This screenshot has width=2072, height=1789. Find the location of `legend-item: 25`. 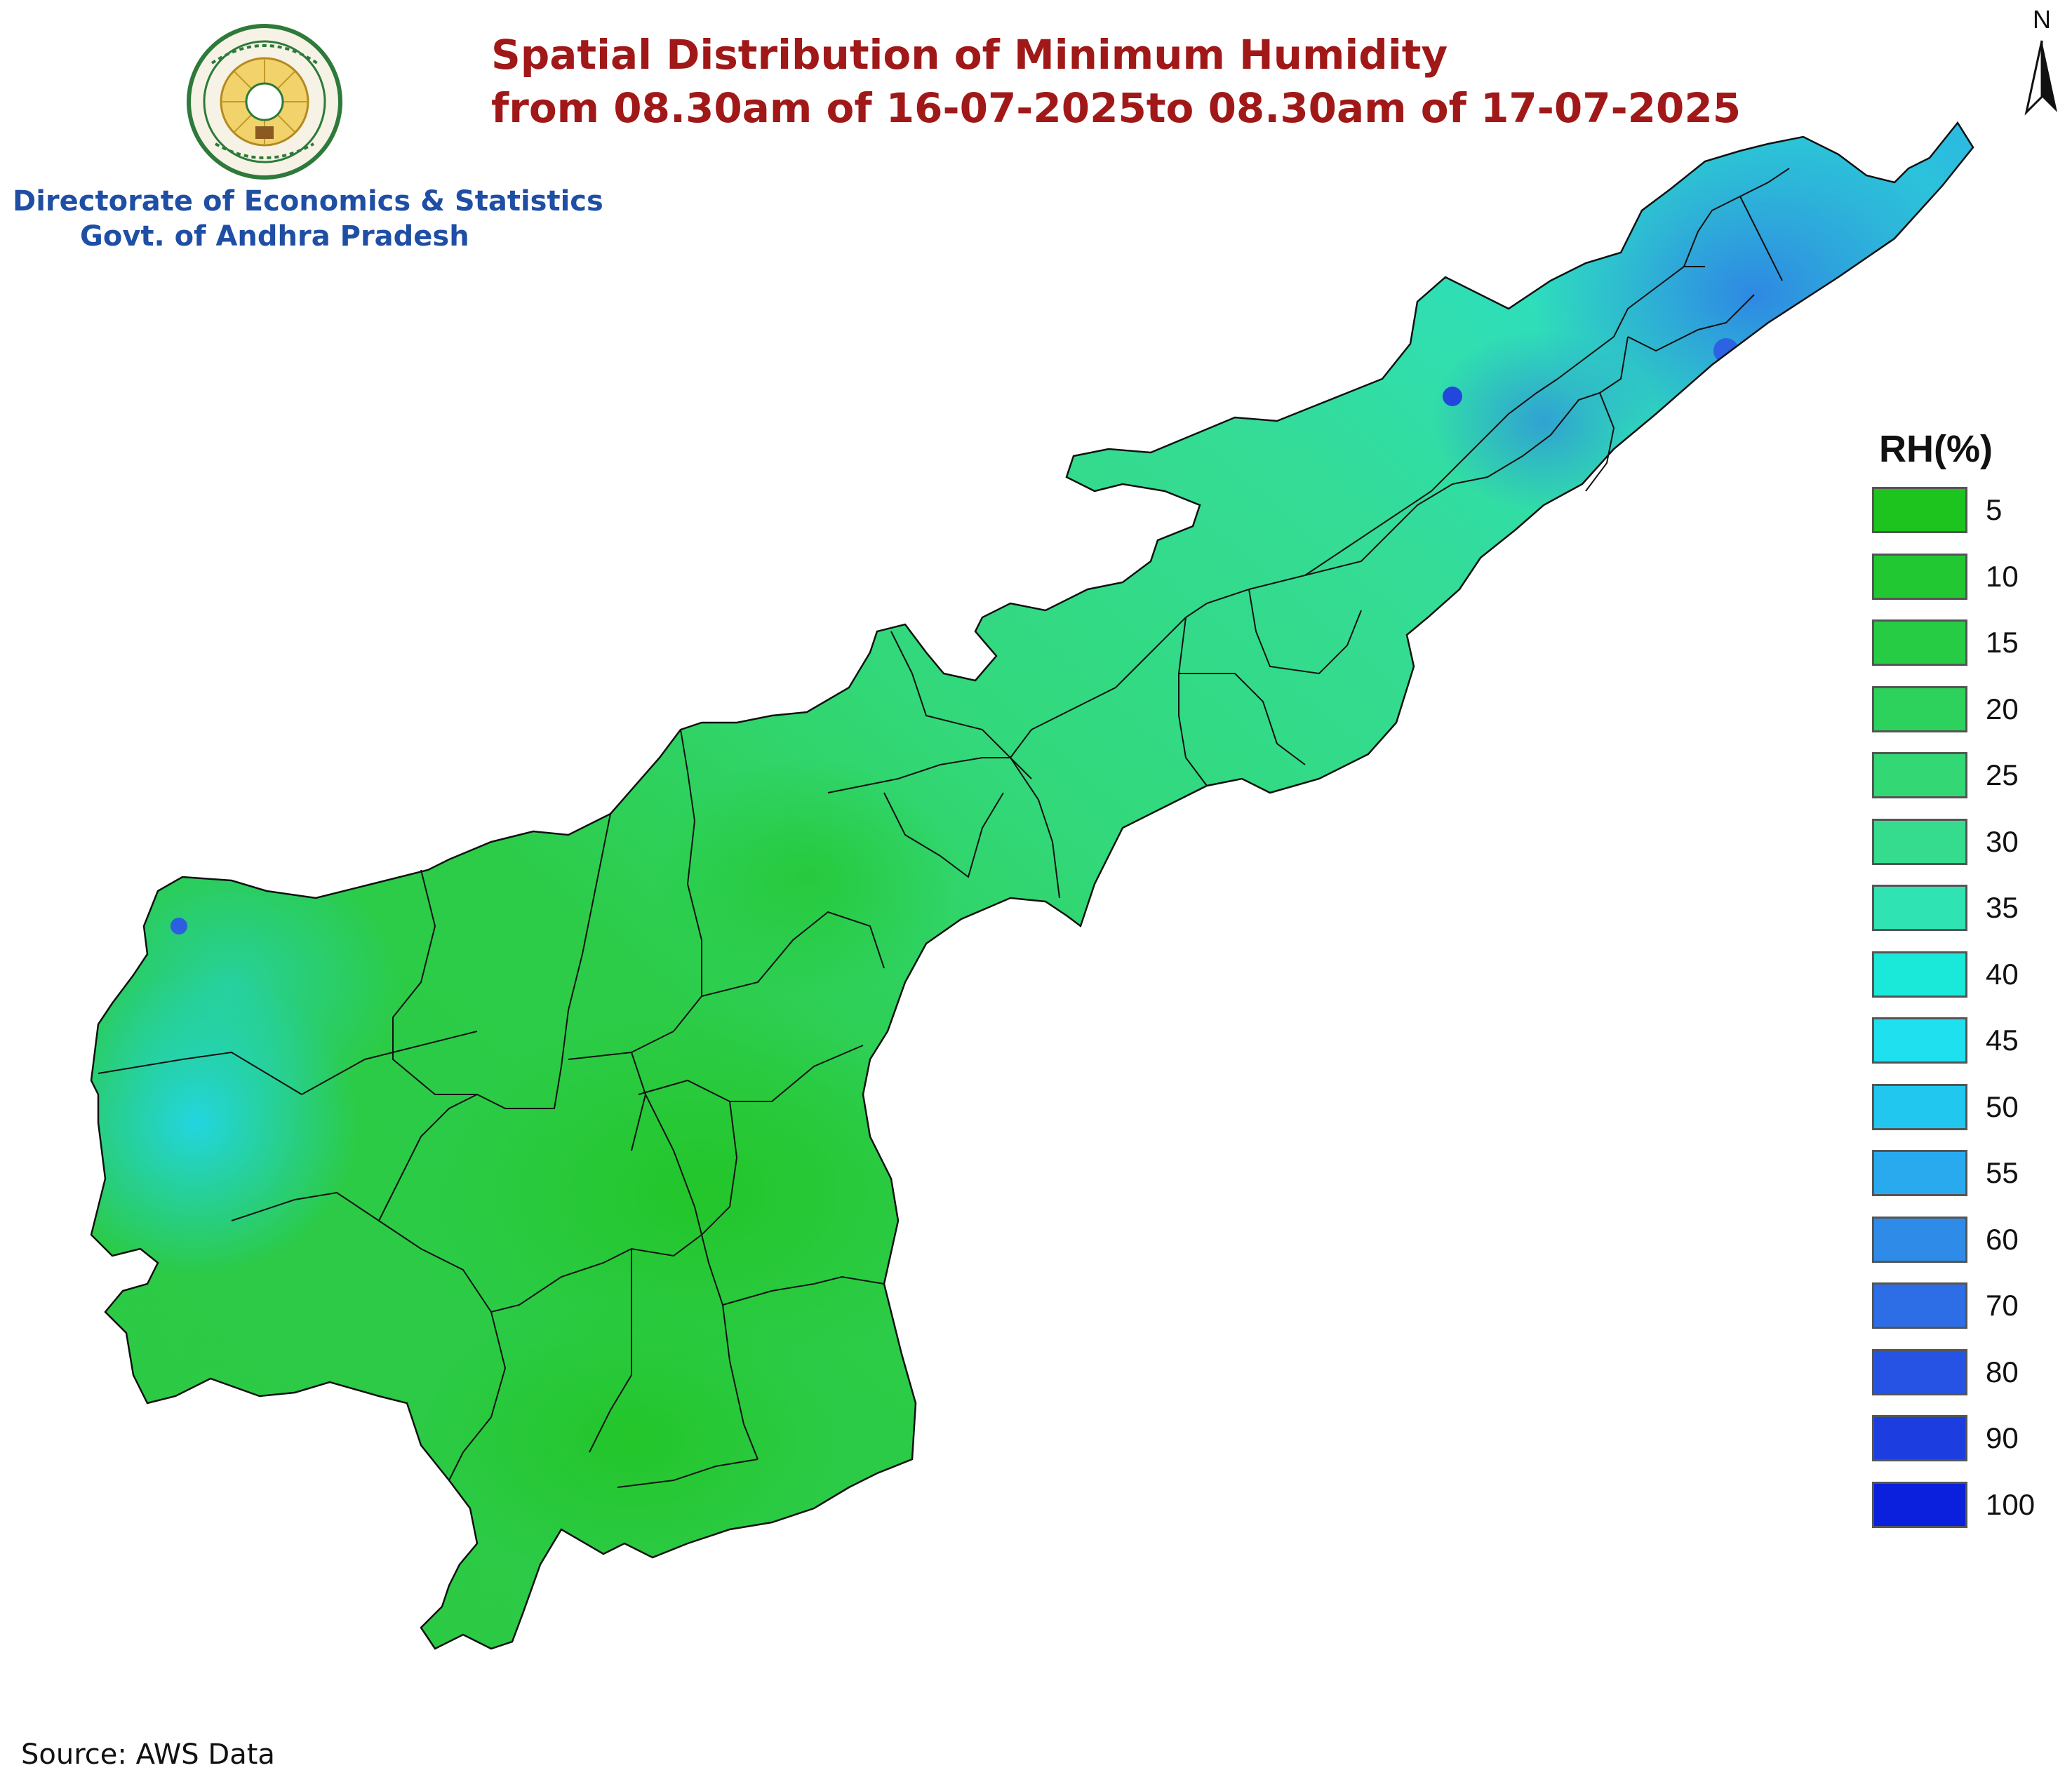

legend-item: 25 is located at coordinates (1966, 782).